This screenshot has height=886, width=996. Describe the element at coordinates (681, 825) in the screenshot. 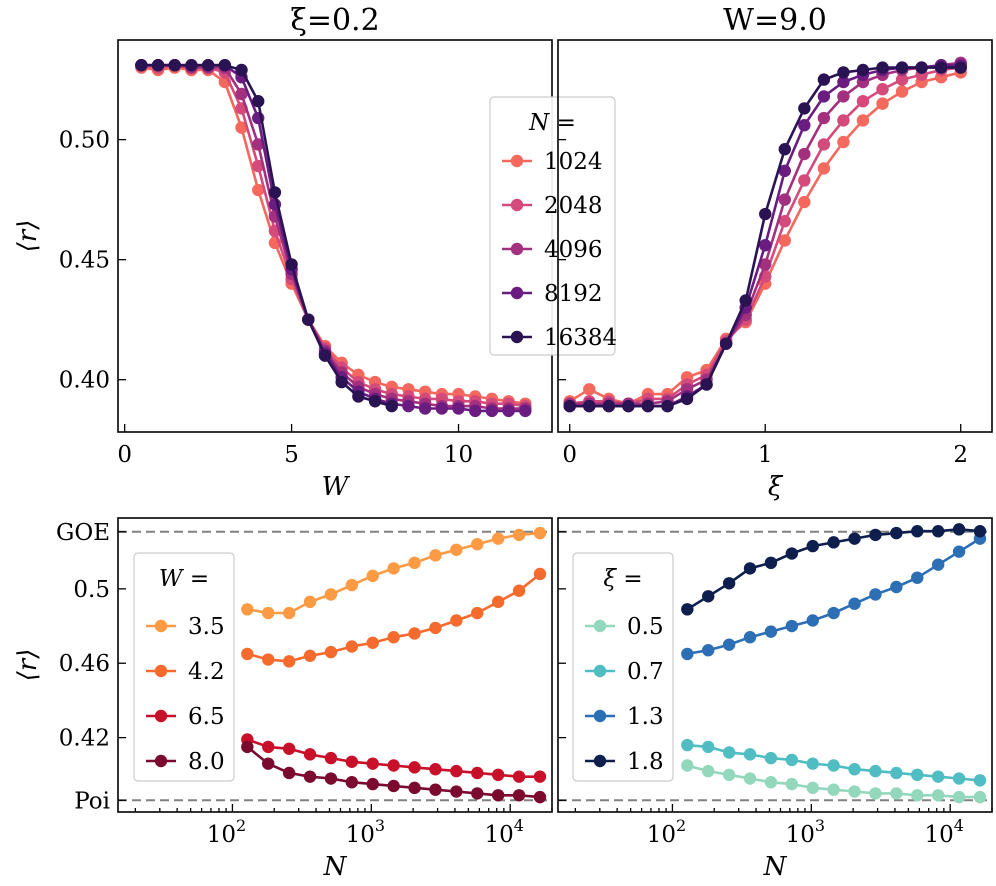

I see `x-tick-exponent: 2` at that location.